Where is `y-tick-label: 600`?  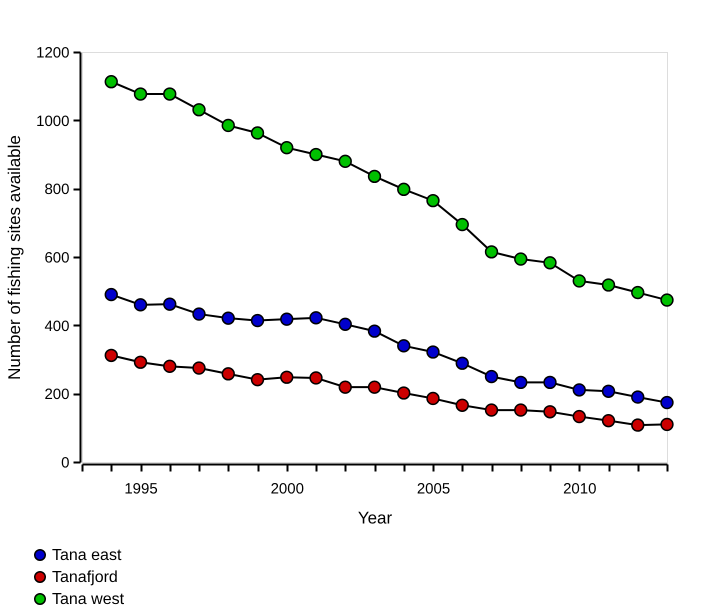
y-tick-label: 600 is located at coordinates (57, 258).